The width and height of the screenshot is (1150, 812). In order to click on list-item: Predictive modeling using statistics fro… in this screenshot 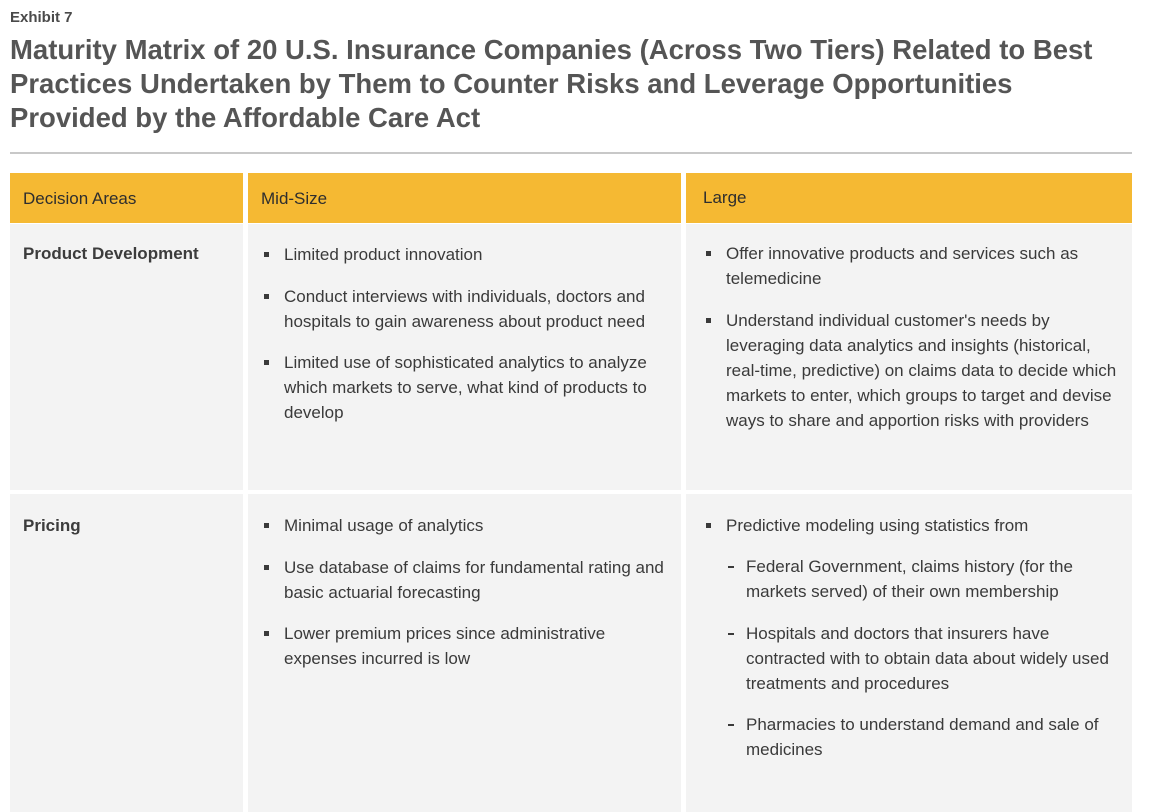, I will do `click(914, 637)`.